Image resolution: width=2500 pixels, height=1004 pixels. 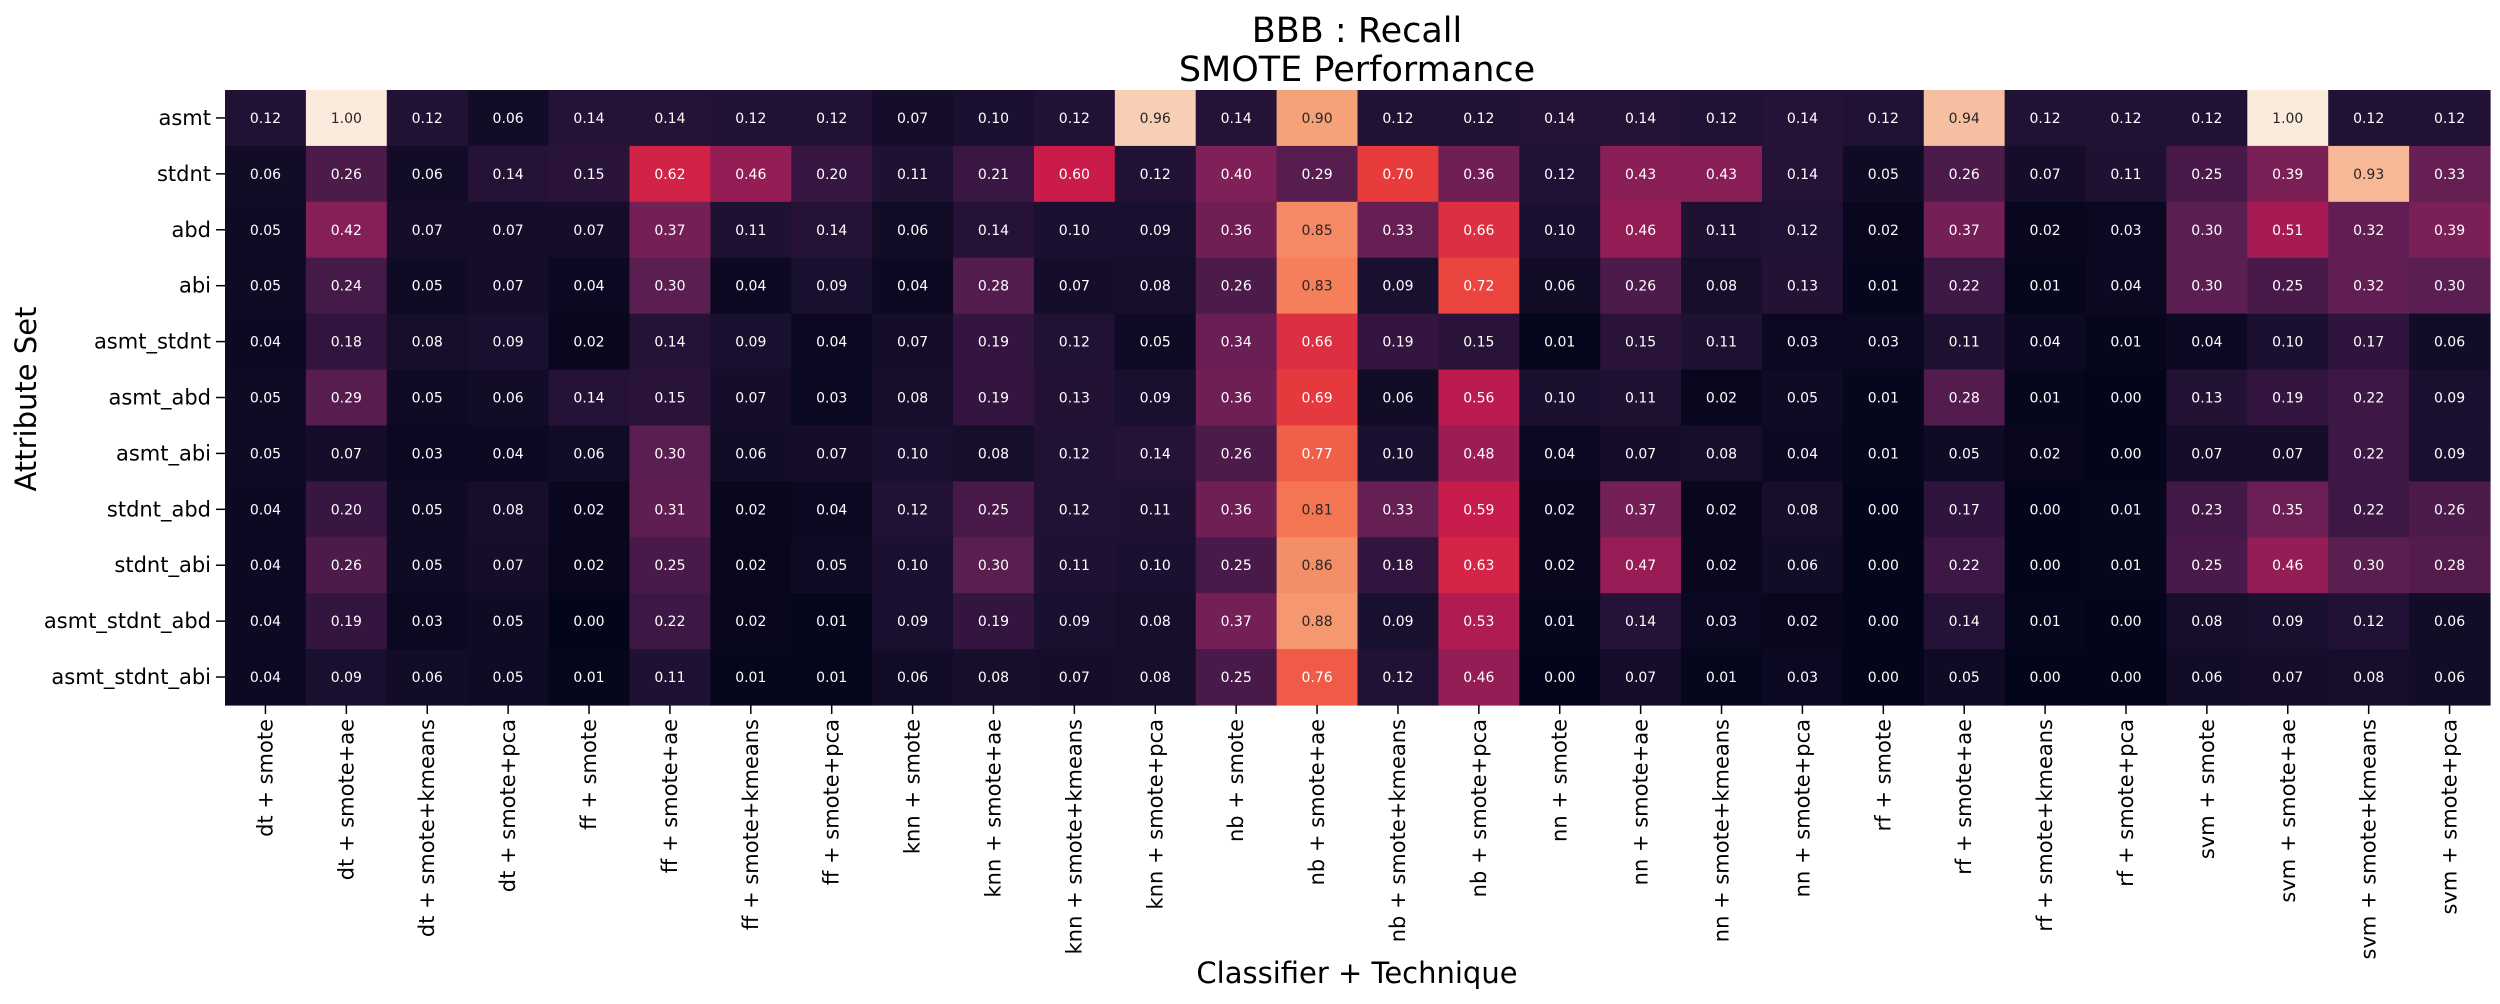 I want to click on x-tick-label: rf + smote+pca, so click(x=2126, y=803).